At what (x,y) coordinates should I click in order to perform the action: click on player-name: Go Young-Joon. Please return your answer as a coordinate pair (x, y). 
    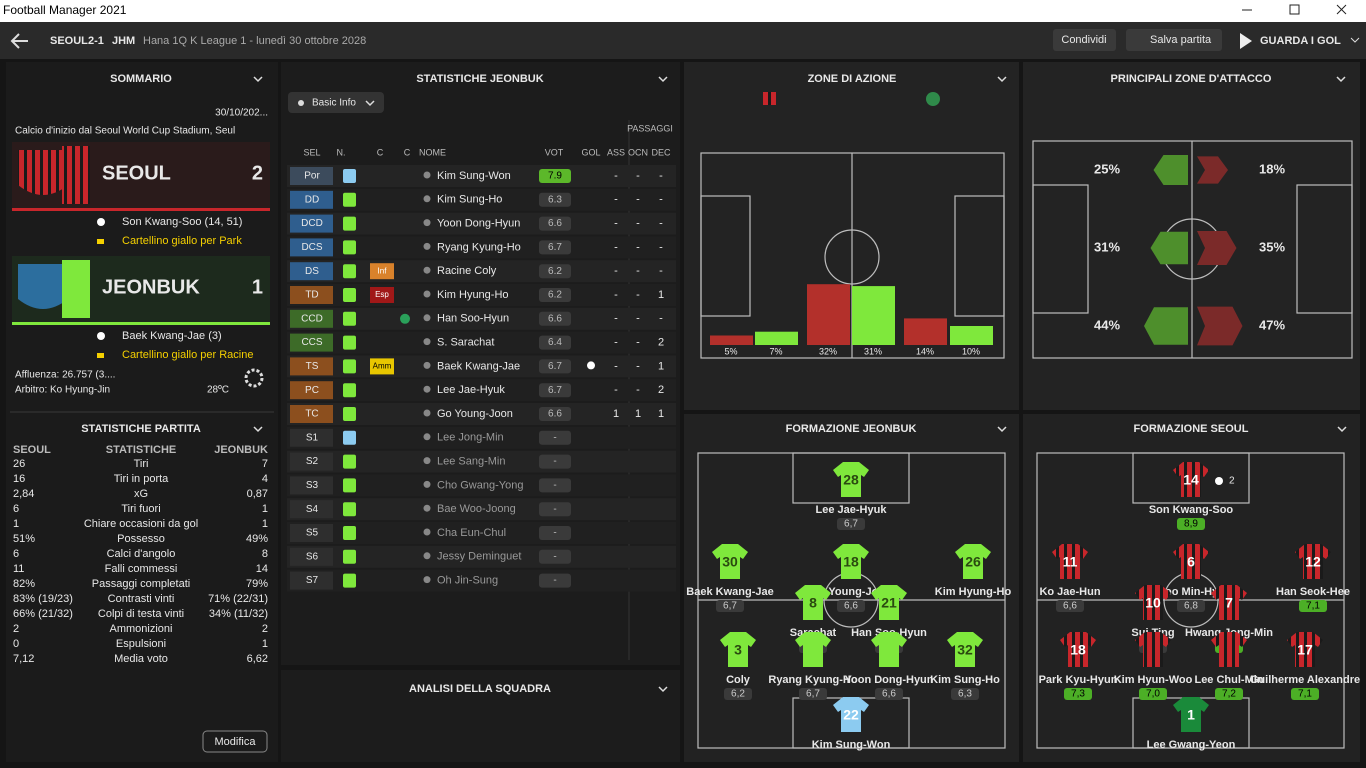
    Looking at the image, I should click on (475, 414).